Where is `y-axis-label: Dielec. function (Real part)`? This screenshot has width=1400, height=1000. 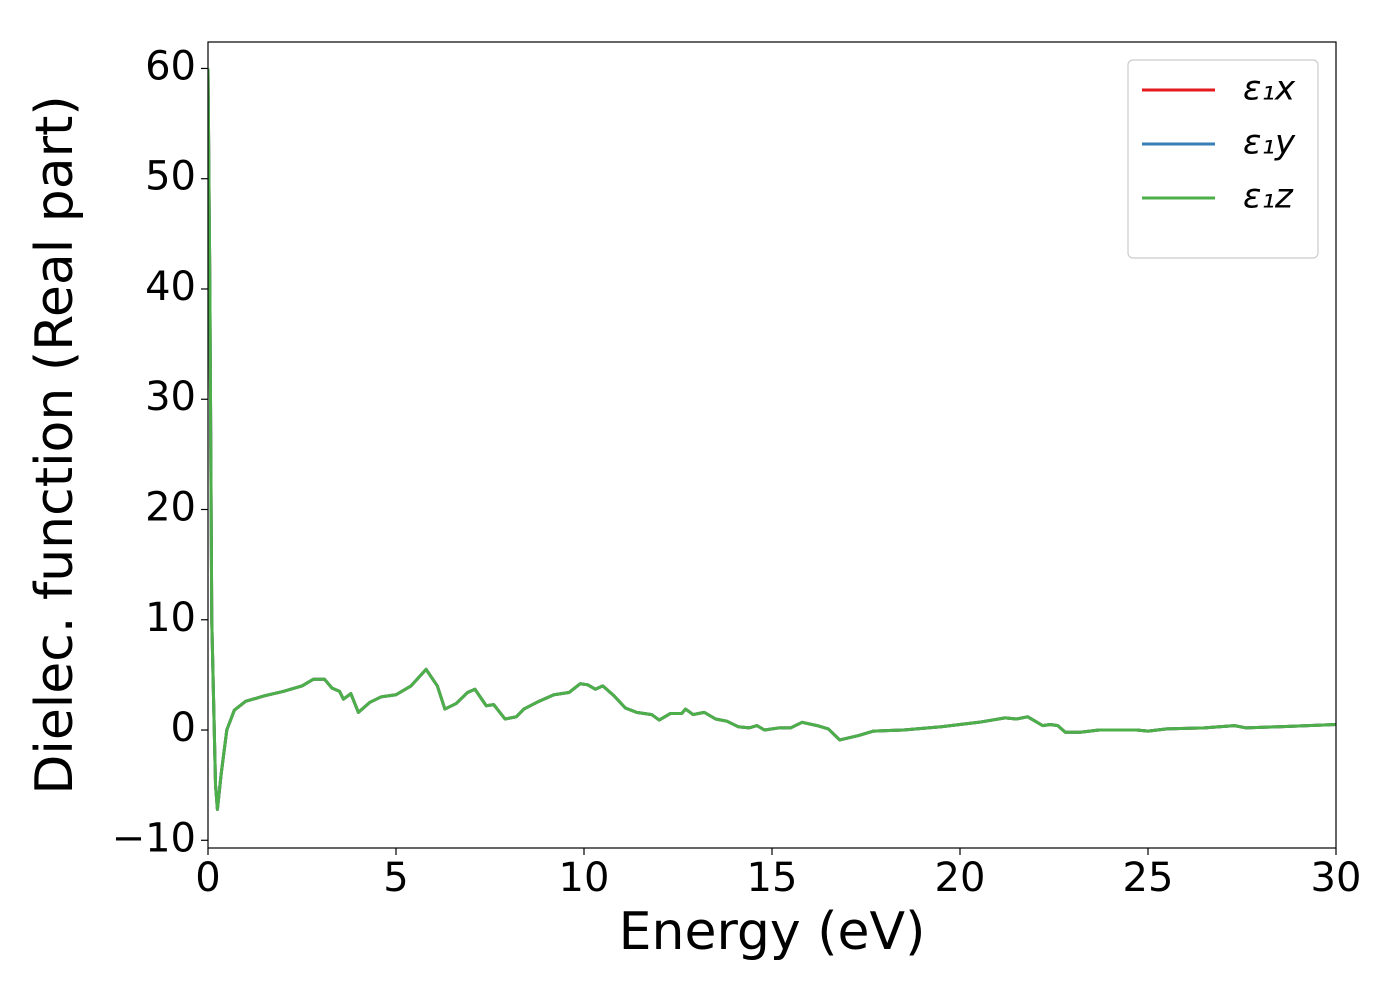 y-axis-label: Dielec. function (Real part) is located at coordinates (55, 444).